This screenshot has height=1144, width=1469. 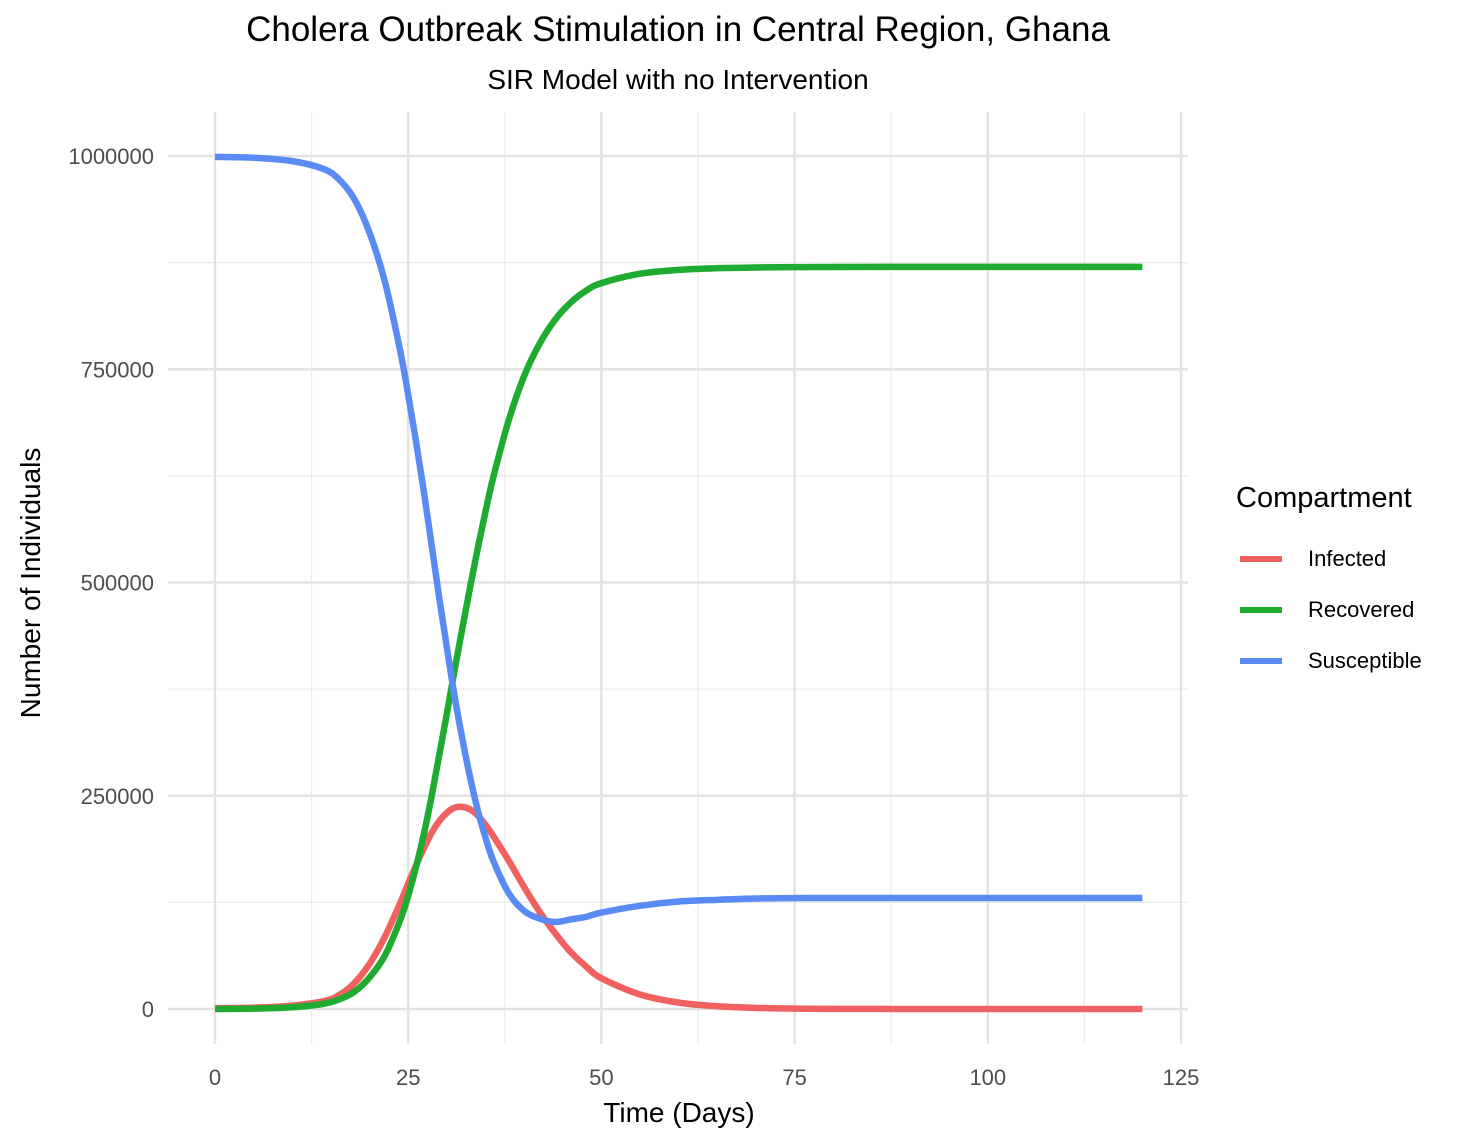 What do you see at coordinates (111, 156) in the screenshot?
I see `y-tick-label: 1000000` at bounding box center [111, 156].